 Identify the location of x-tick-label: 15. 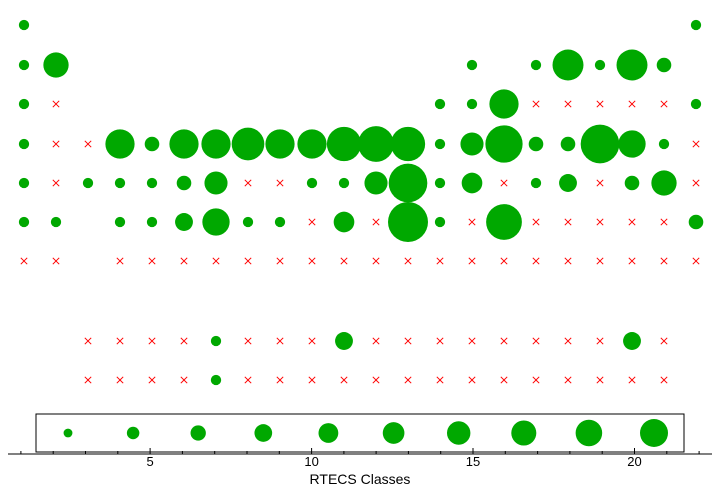
(473, 461).